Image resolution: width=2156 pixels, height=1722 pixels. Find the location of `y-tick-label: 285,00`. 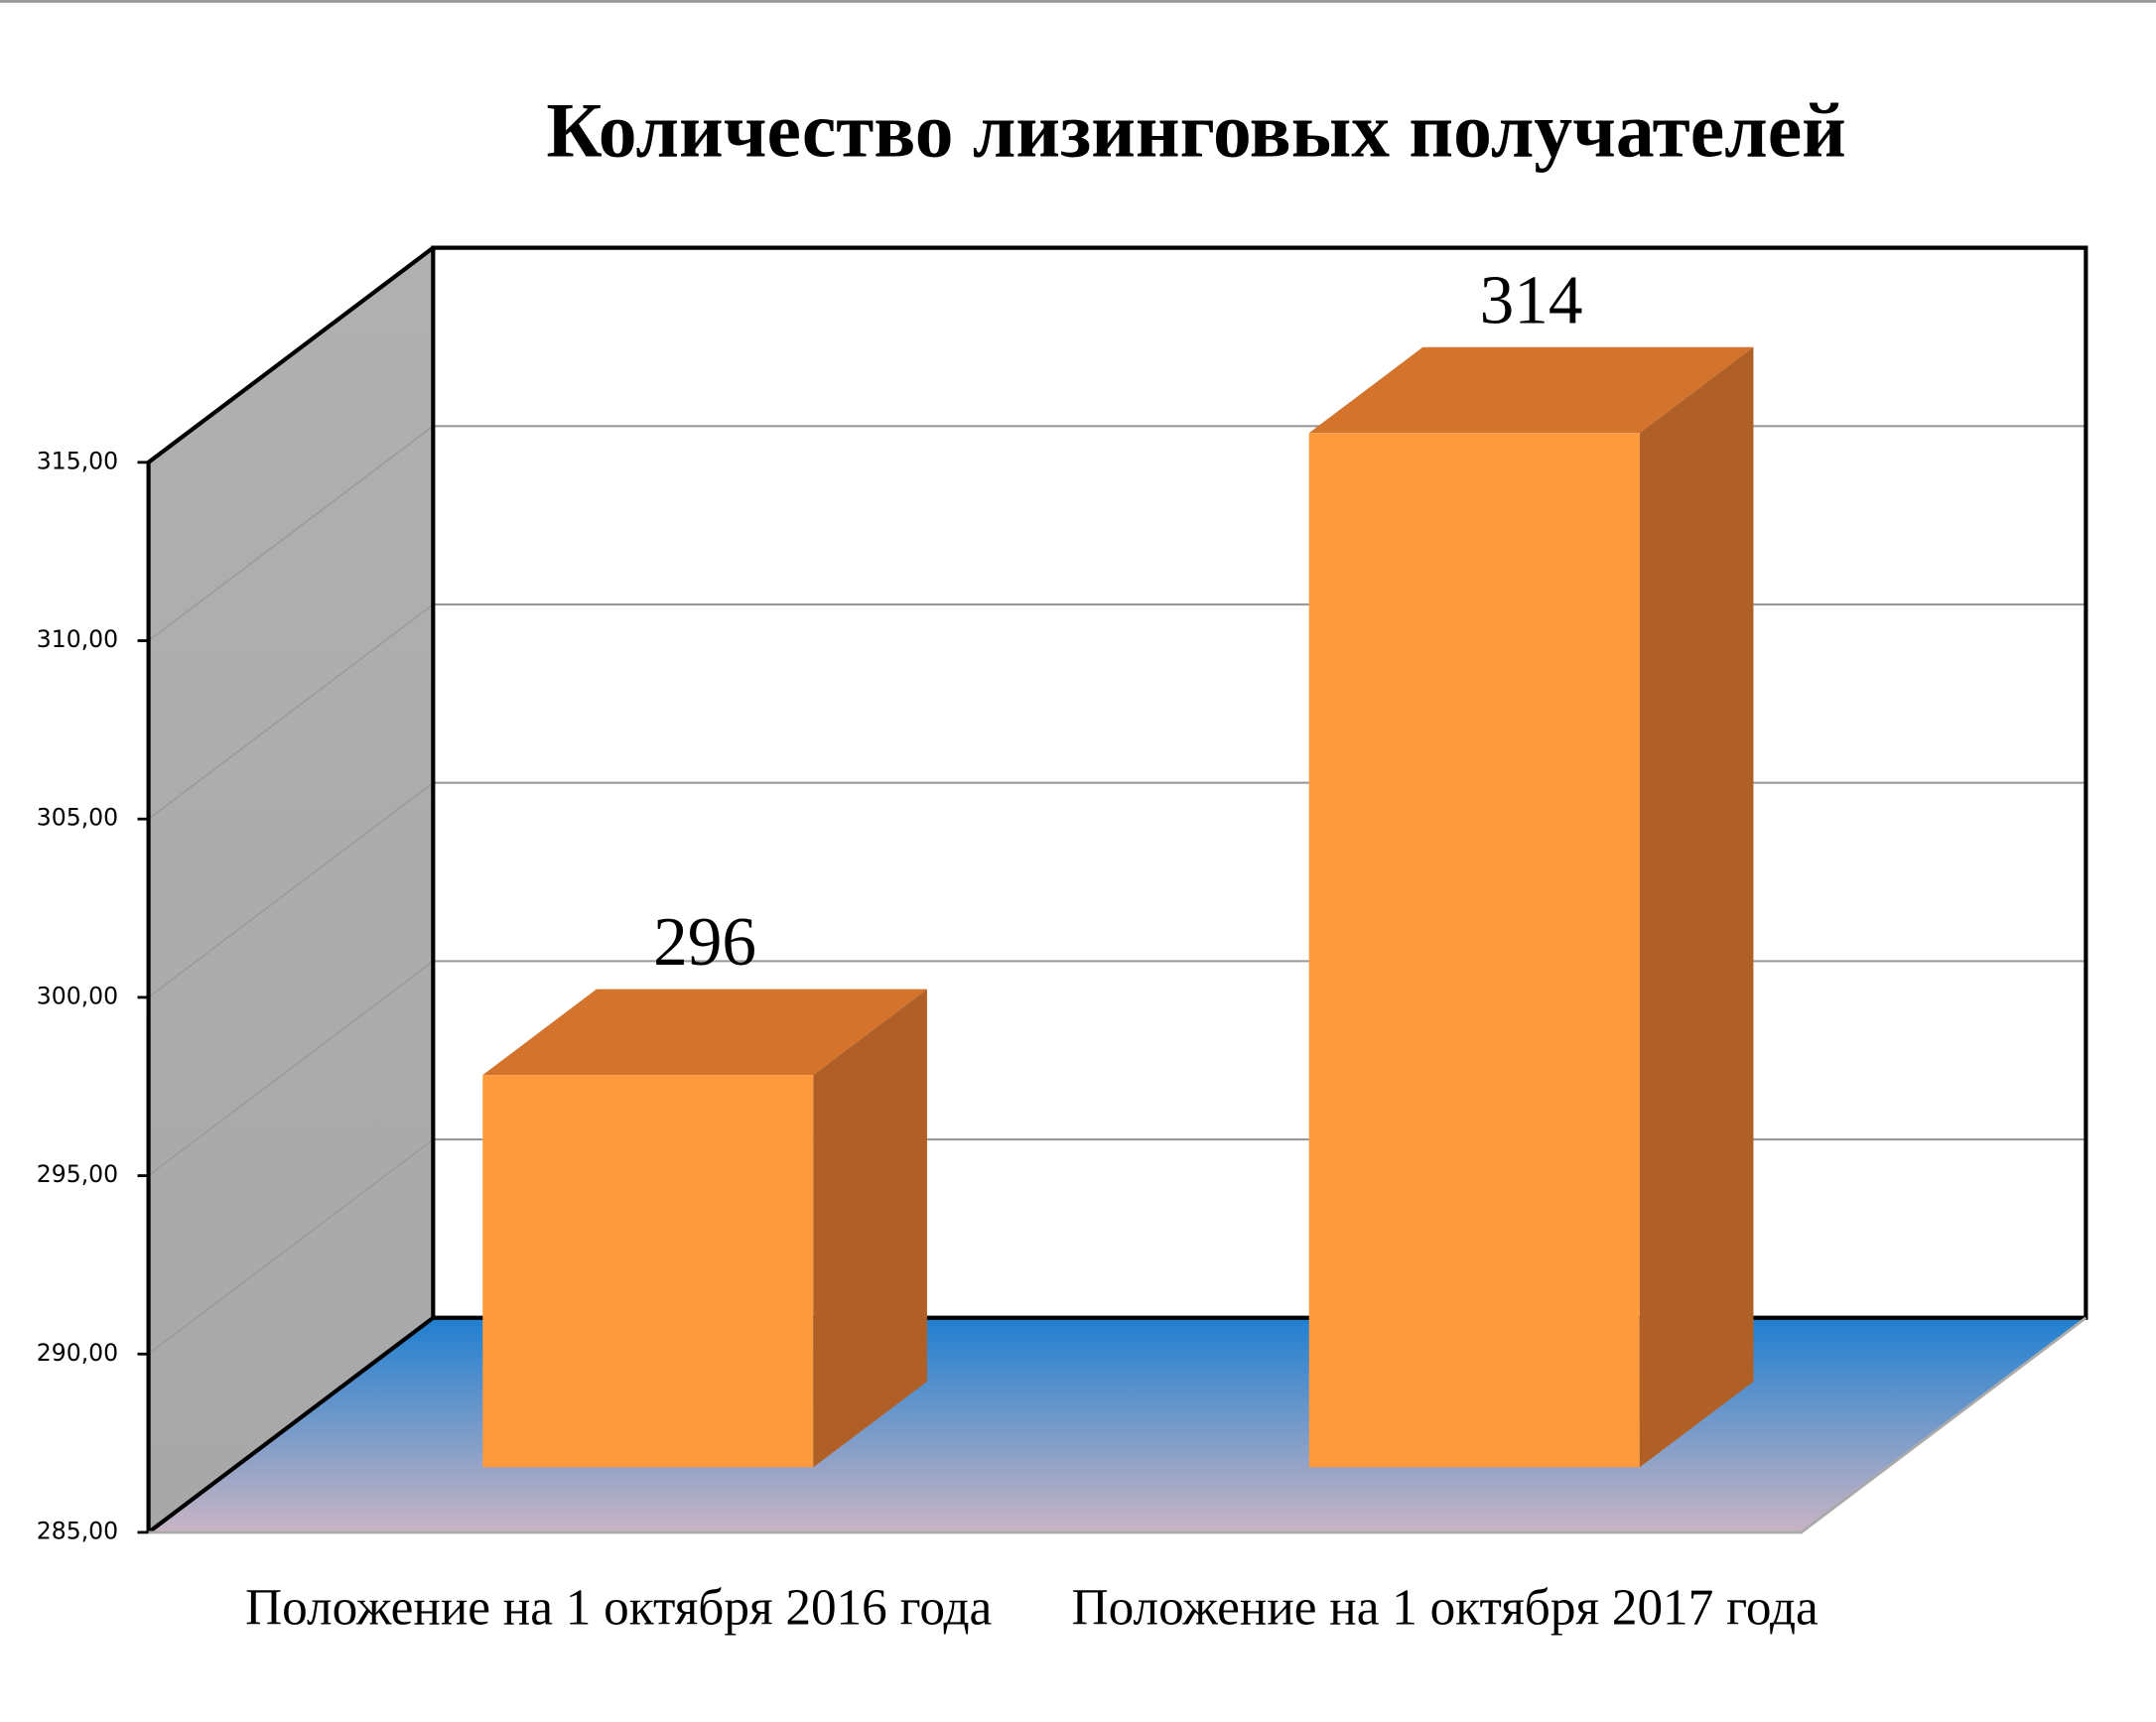

y-tick-label: 285,00 is located at coordinates (77, 1530).